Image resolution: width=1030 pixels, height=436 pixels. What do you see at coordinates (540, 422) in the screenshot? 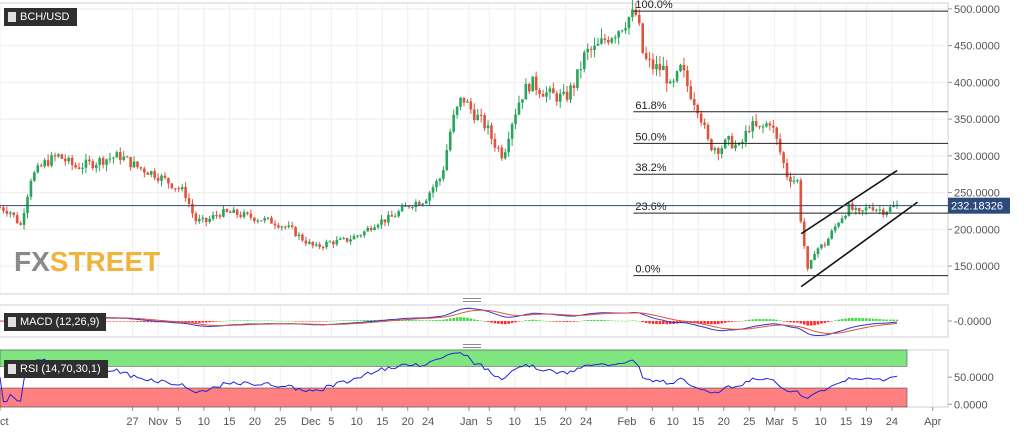
I see `x-tick-label: 15` at bounding box center [540, 422].